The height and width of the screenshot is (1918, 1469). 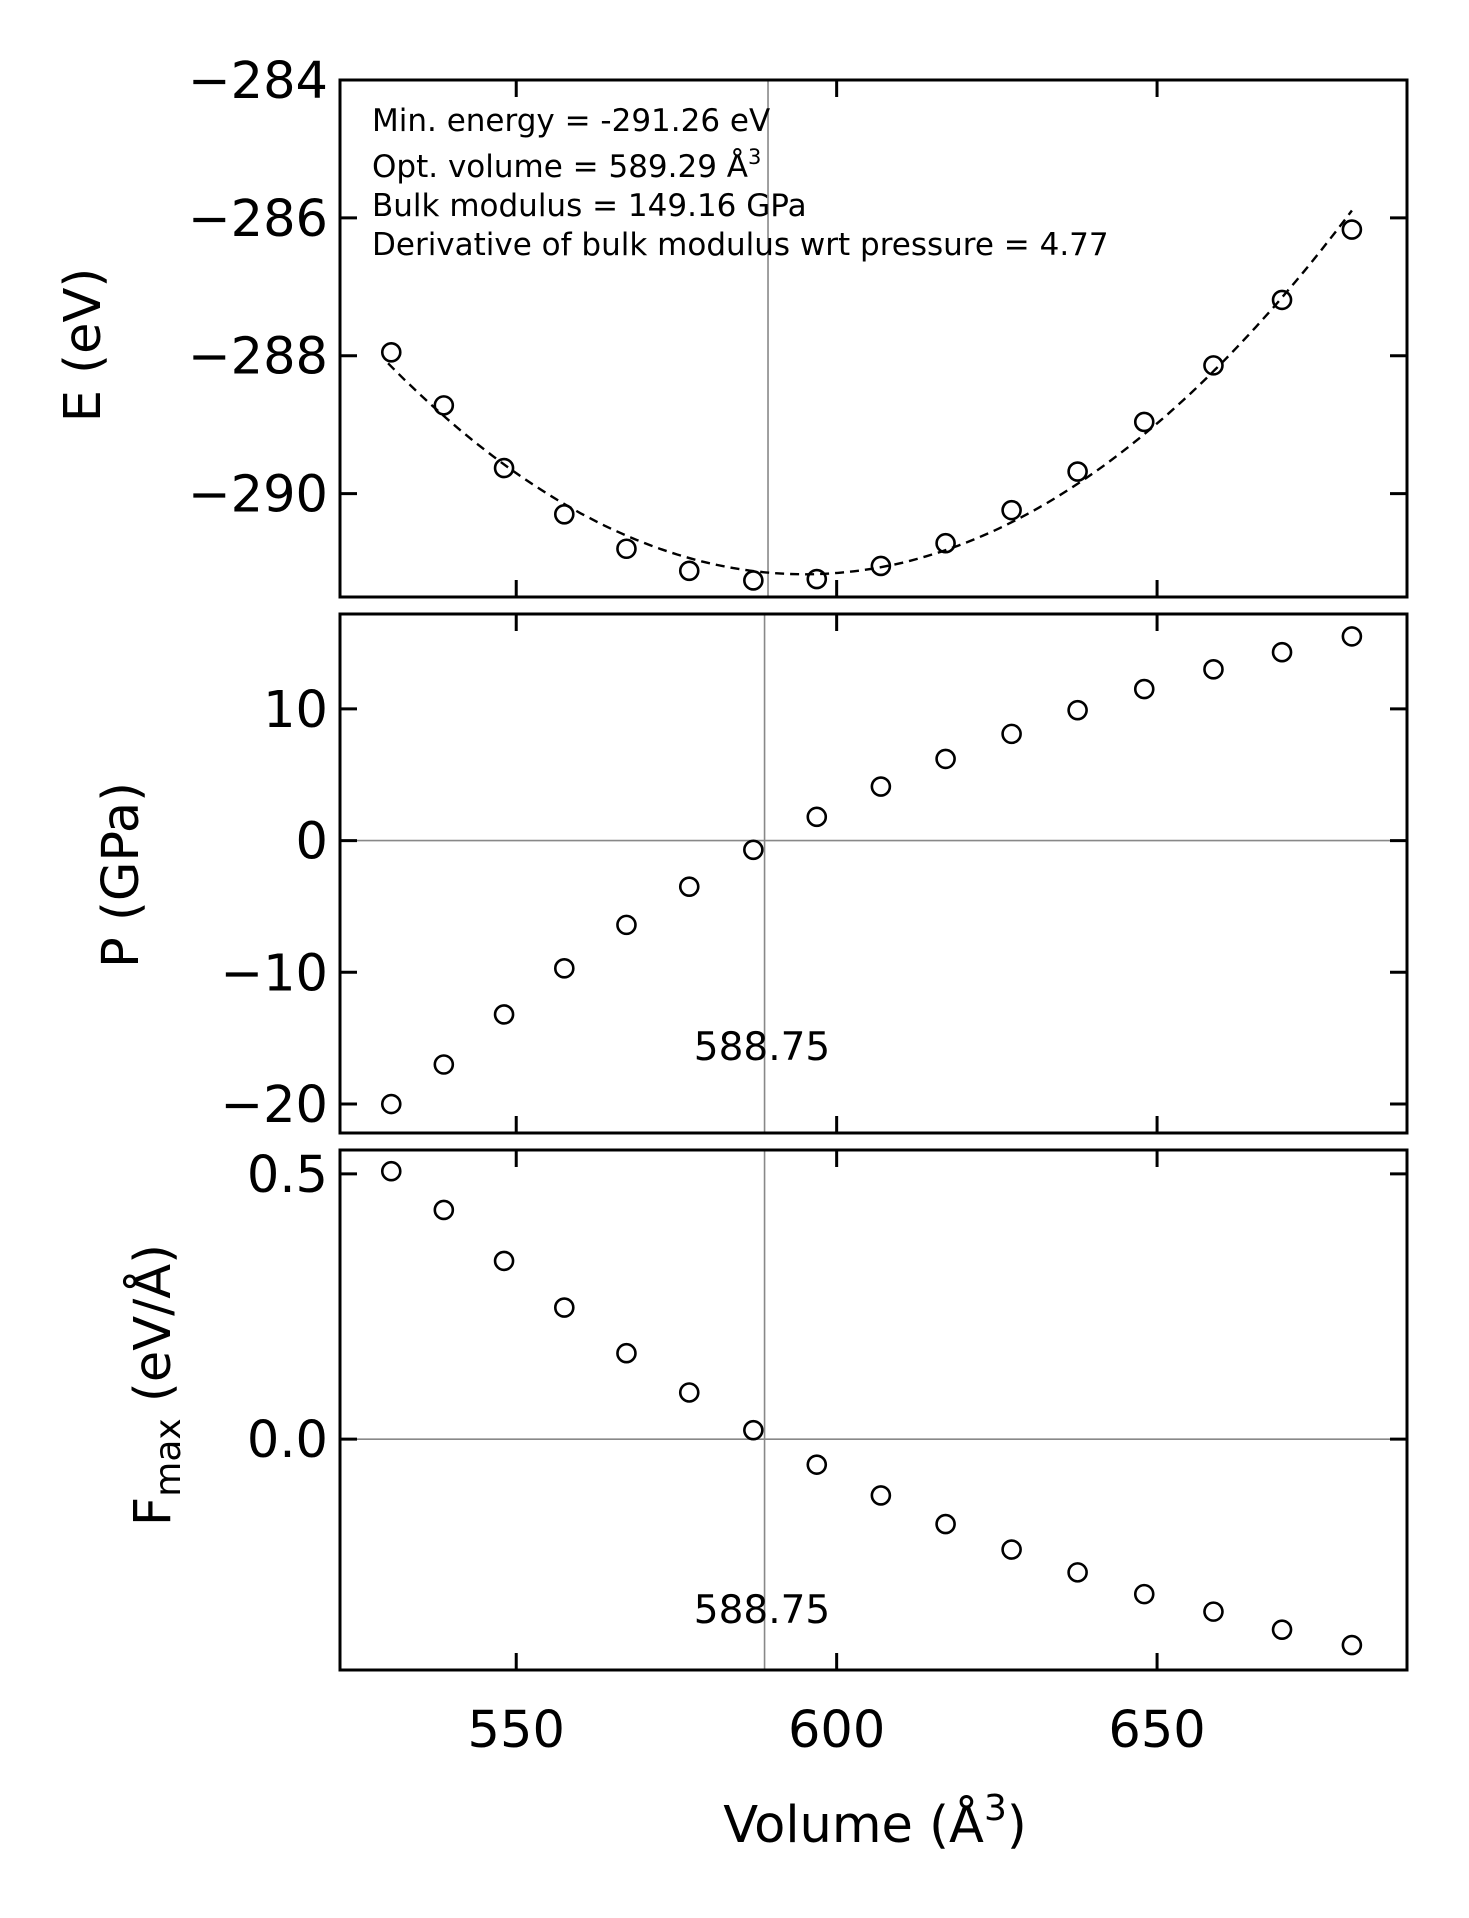 I want to click on pressure-ylabel: P (GPa), so click(x=121, y=875).